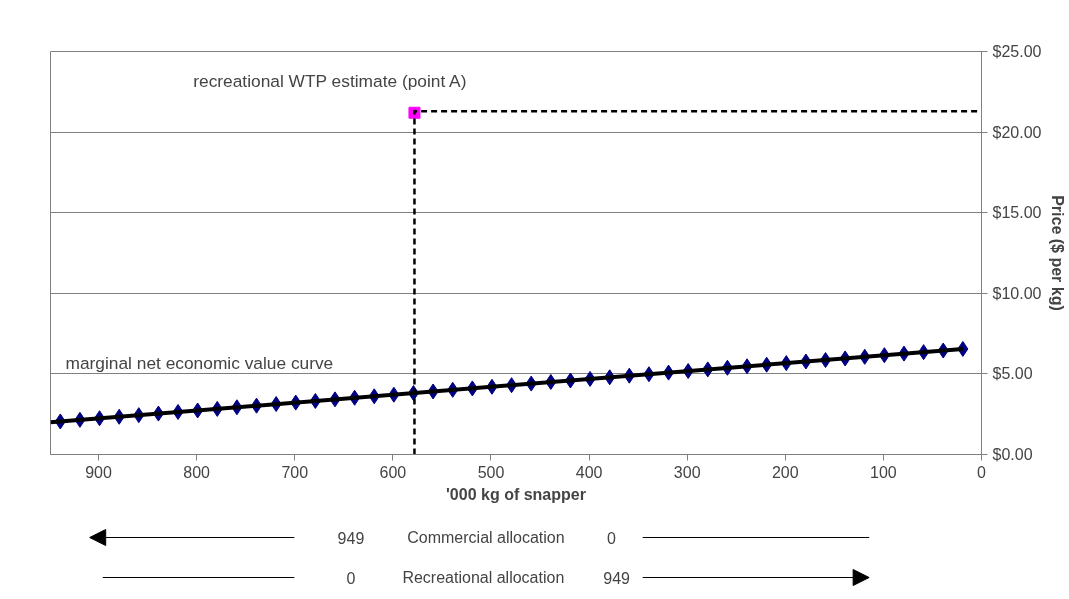  Describe the element at coordinates (1058, 253) in the screenshot. I see `y-axis-title: Price ($ per kg)` at that location.